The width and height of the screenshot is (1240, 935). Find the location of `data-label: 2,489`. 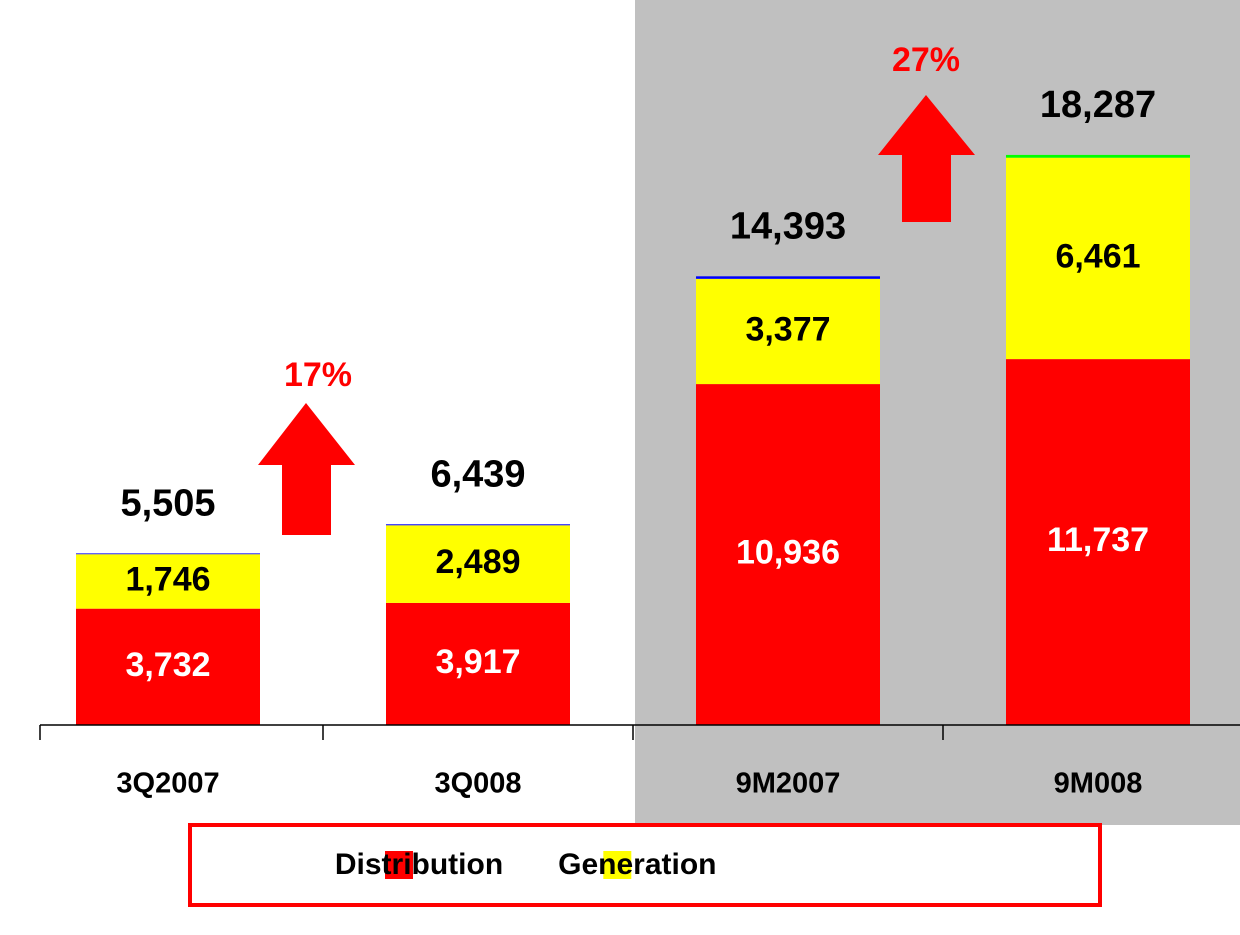

data-label: 2,489 is located at coordinates (477, 562).